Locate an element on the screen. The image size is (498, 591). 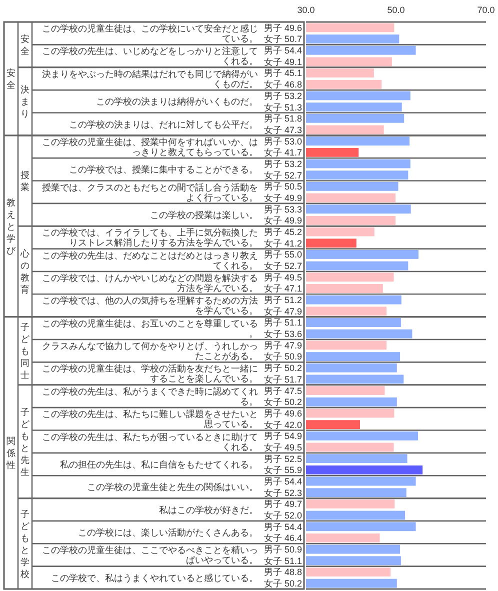
data-label: 51.3 is located at coordinates (293, 107).